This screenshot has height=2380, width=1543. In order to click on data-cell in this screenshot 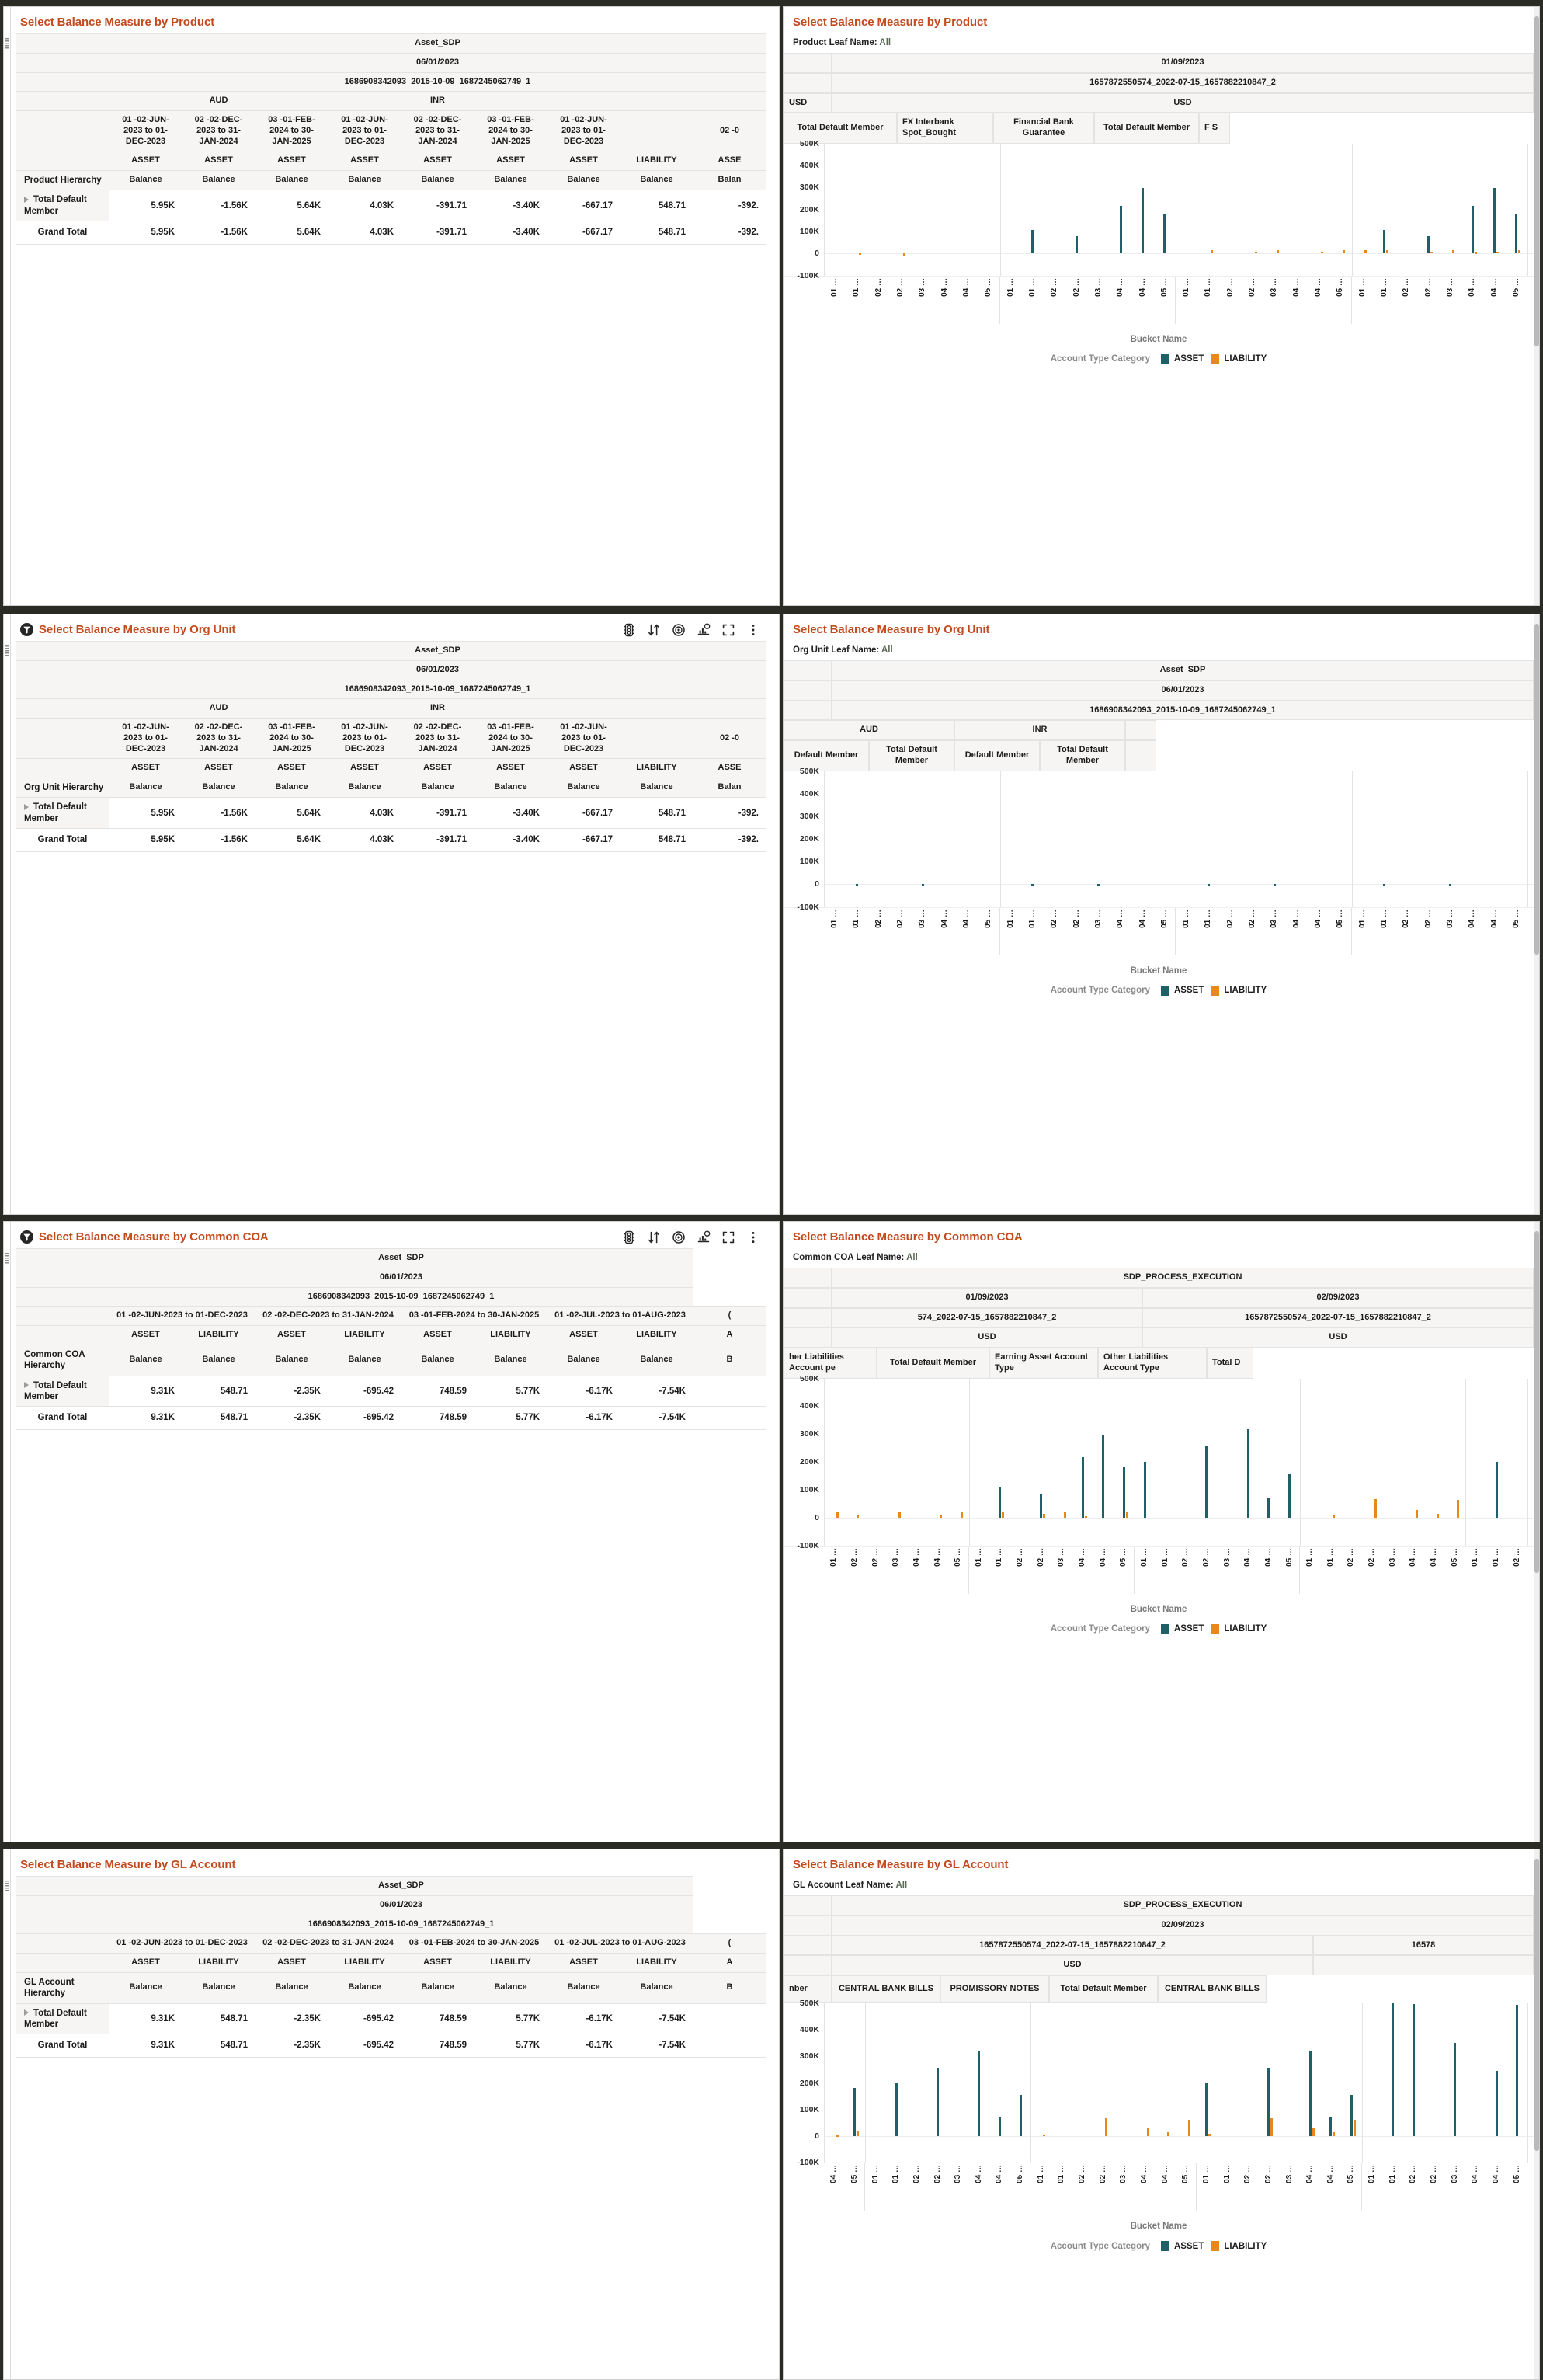, I will do `click(729, 1418)`.